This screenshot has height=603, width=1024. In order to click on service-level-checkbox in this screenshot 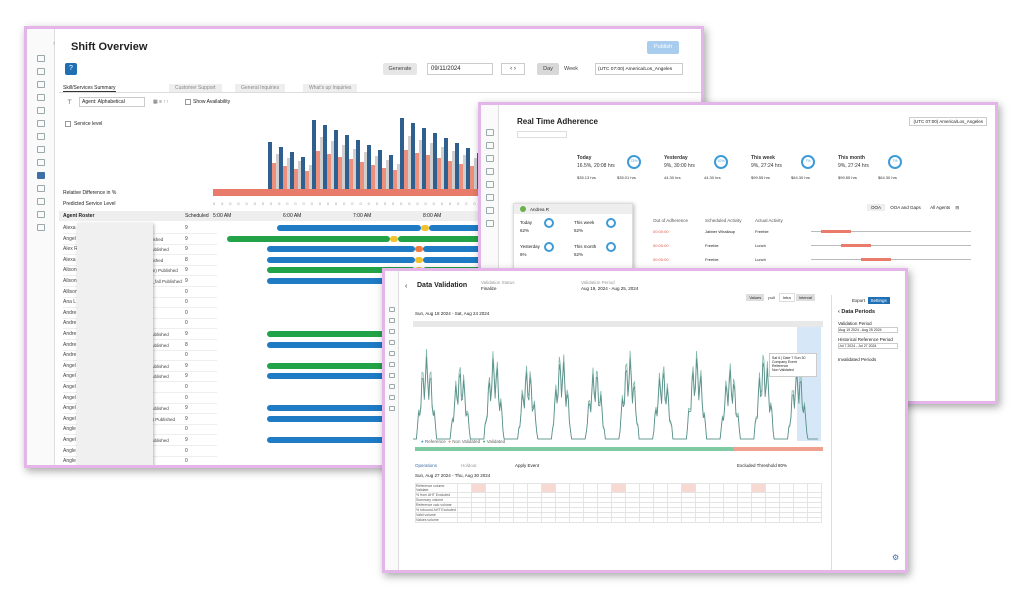, I will do `click(68, 124)`.